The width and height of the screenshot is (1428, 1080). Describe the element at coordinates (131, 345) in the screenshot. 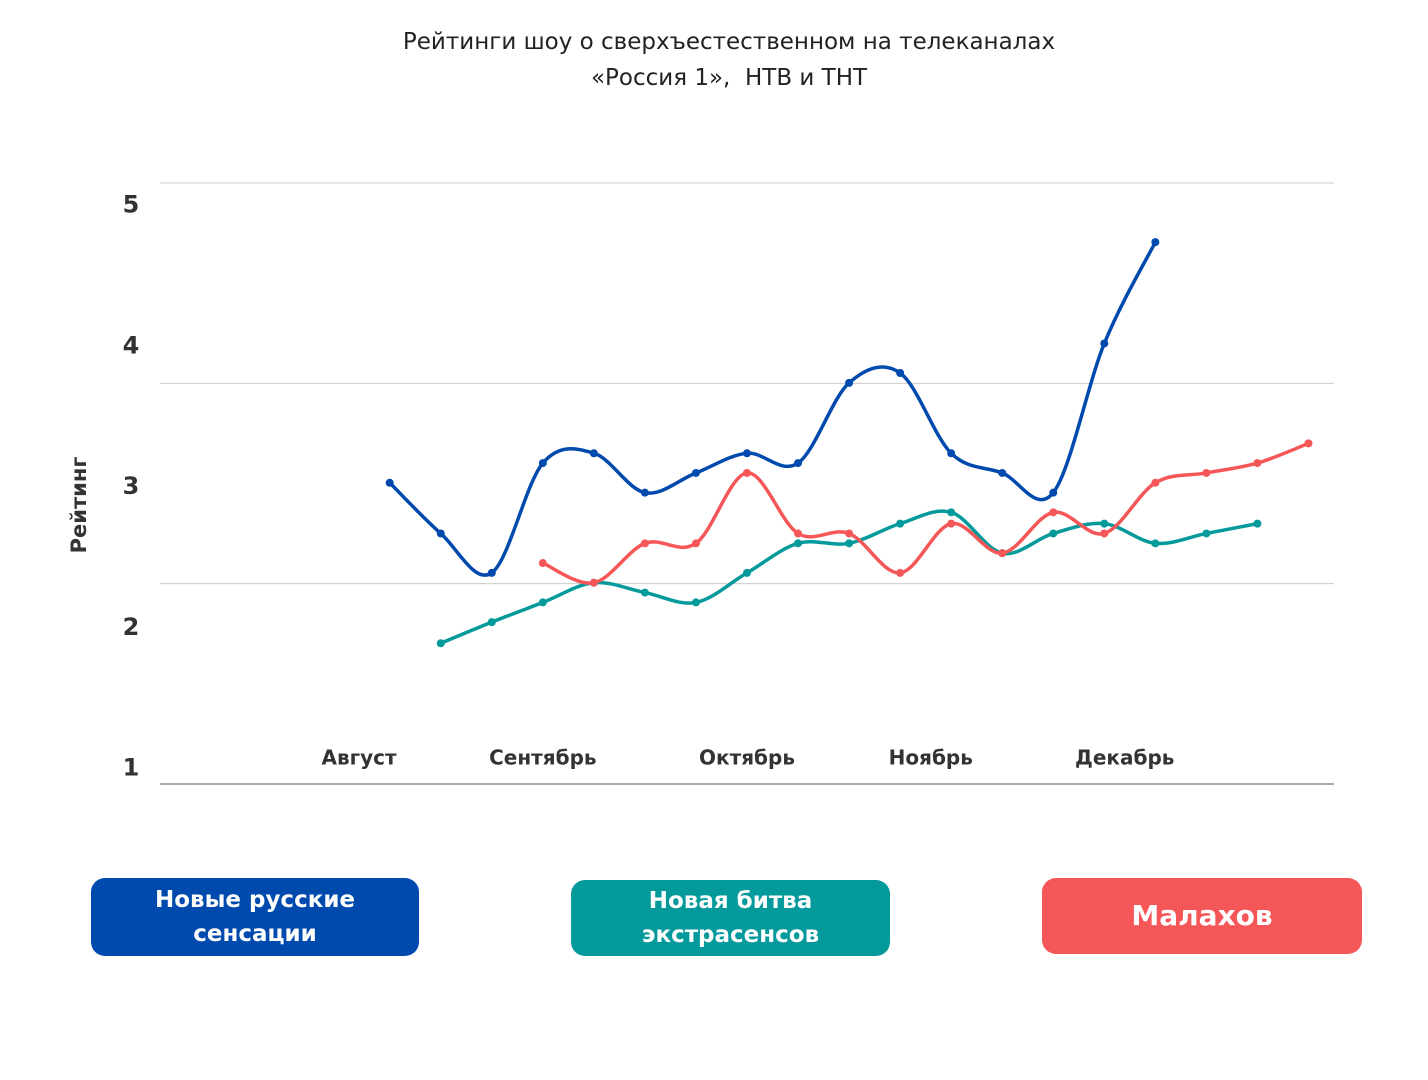

I see `y-tick-label: 4` at that location.